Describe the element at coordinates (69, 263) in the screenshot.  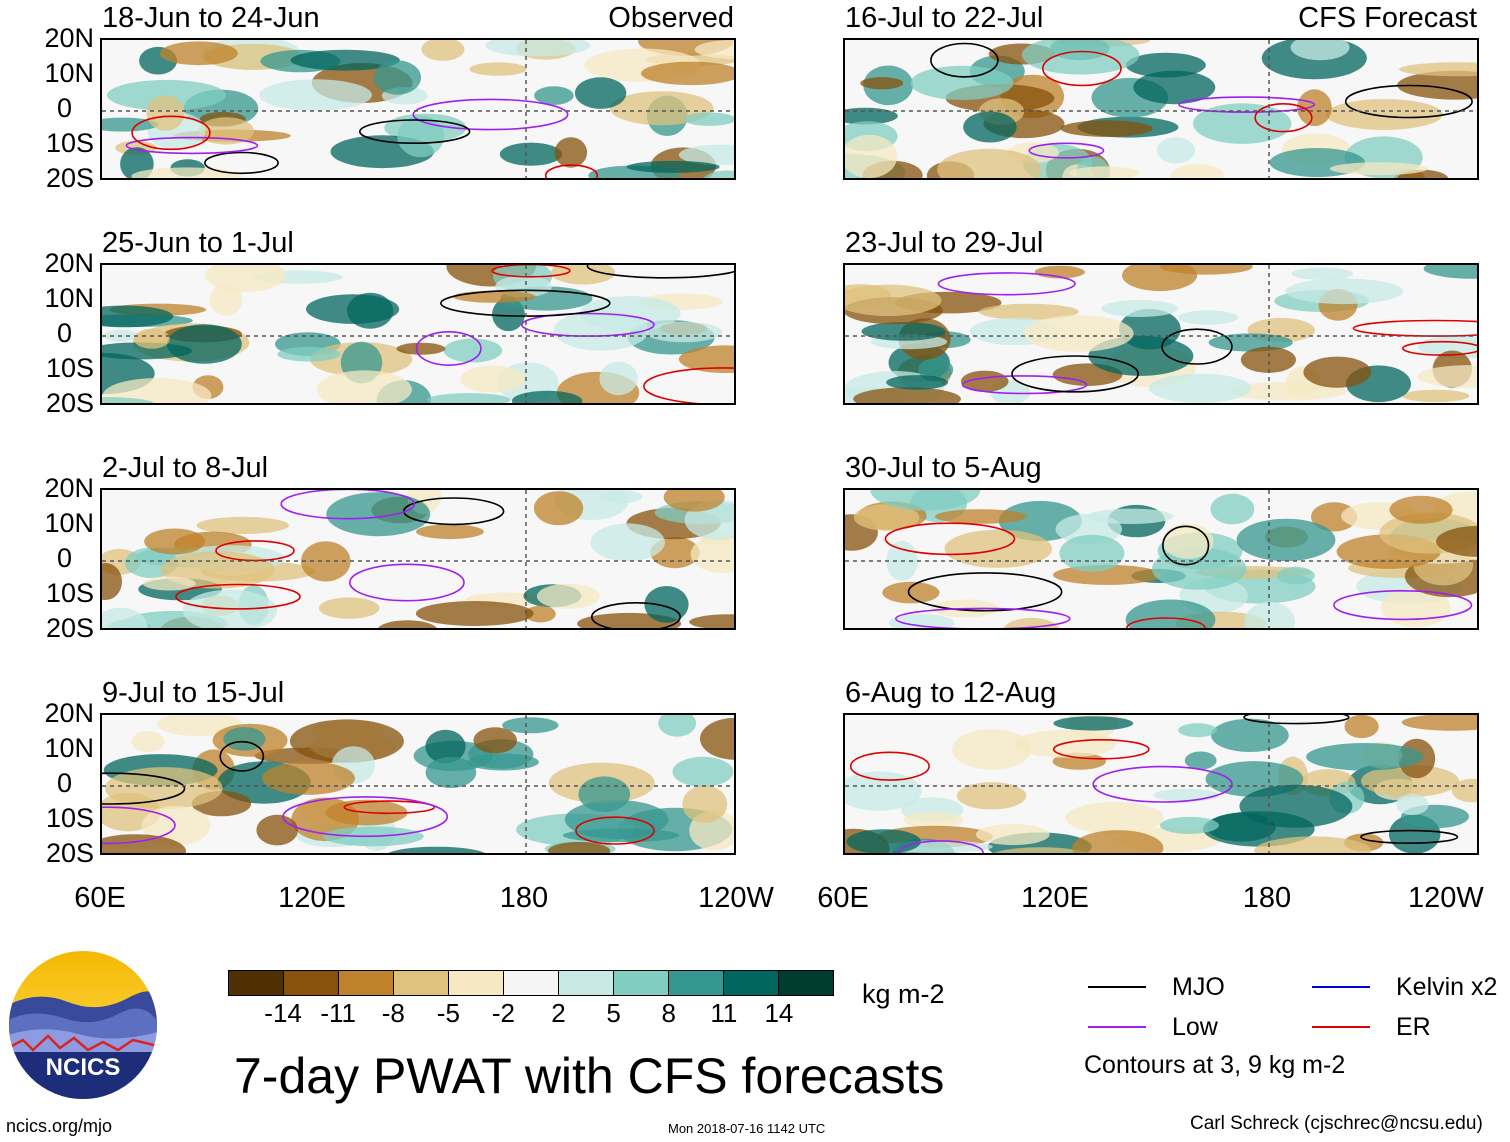
I see `lat-label-20n: 20N` at that location.